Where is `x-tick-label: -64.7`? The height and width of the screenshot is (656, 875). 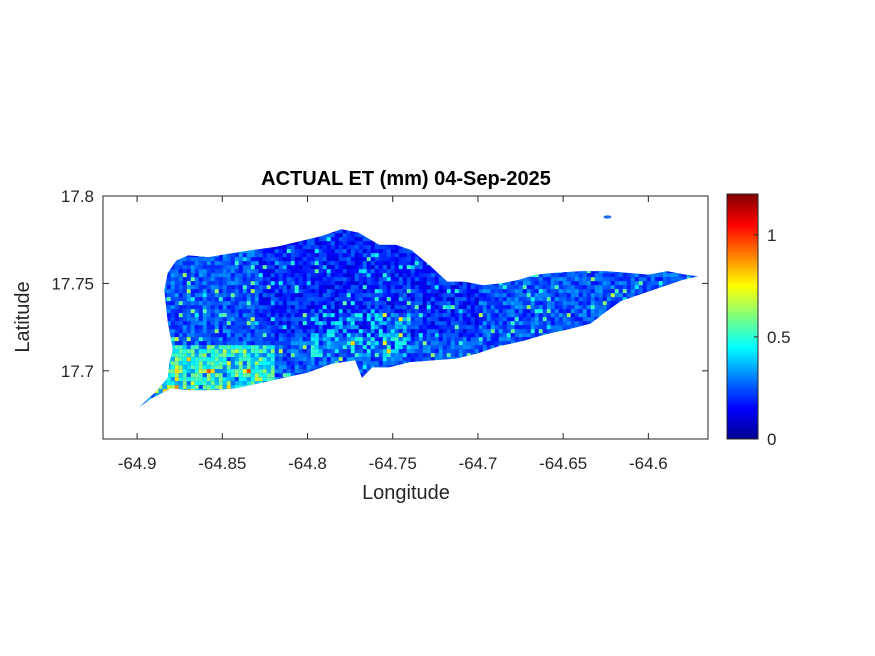 x-tick-label: -64.7 is located at coordinates (478, 463).